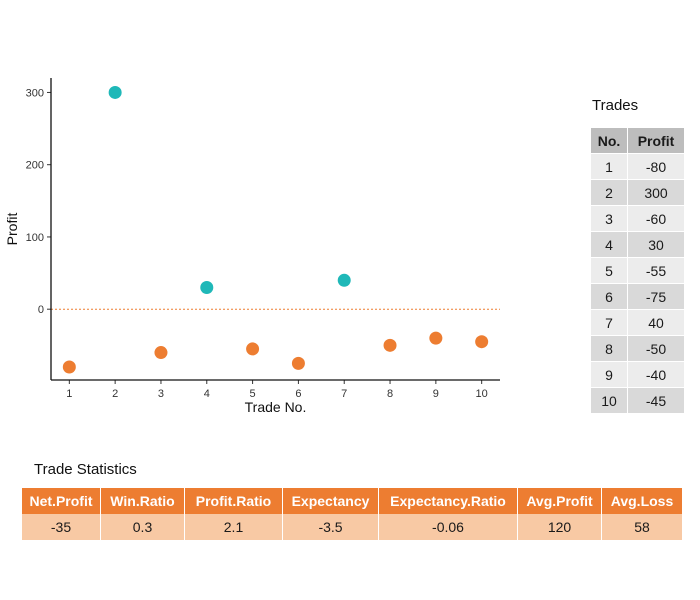 Image resolution: width=700 pixels, height=600 pixels. I want to click on trade-number-cell: 4, so click(609, 244).